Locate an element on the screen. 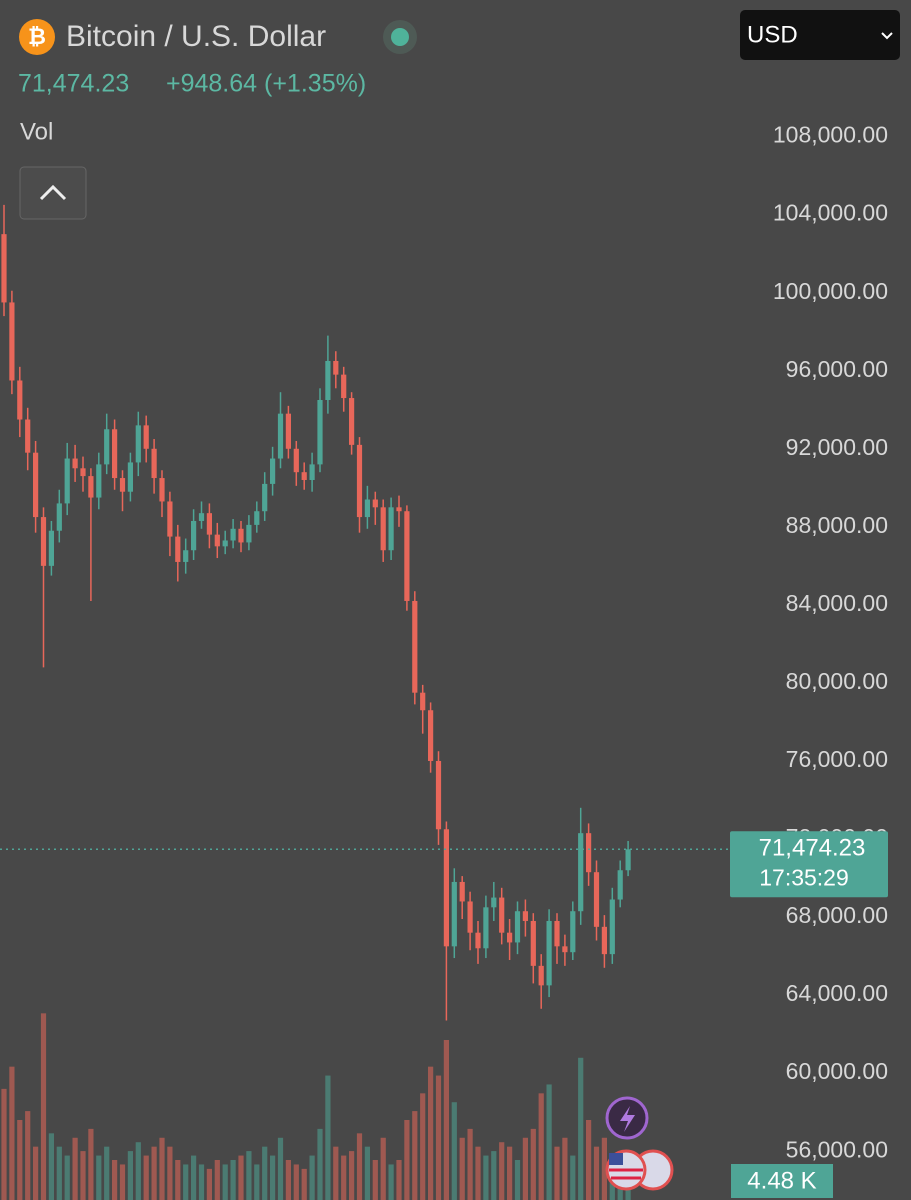 Image resolution: width=911 pixels, height=1200 pixels. y-tick-label: 60,000.00 is located at coordinates (837, 1071).